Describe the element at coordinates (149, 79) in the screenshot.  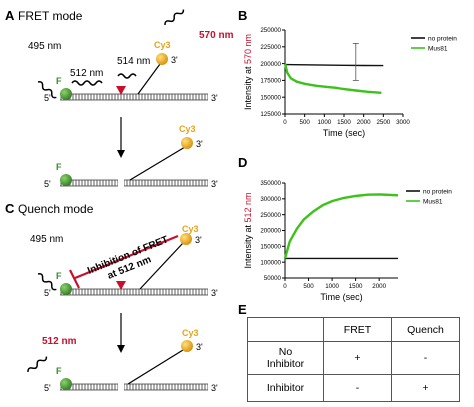
I see `acceptor-tether` at that location.